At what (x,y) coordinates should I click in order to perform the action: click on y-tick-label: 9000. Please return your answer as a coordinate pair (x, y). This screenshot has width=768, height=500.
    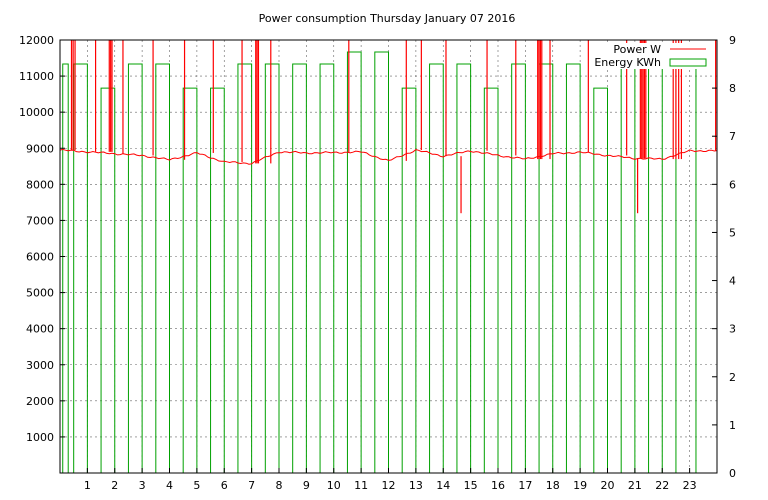
    Looking at the image, I should click on (40, 148).